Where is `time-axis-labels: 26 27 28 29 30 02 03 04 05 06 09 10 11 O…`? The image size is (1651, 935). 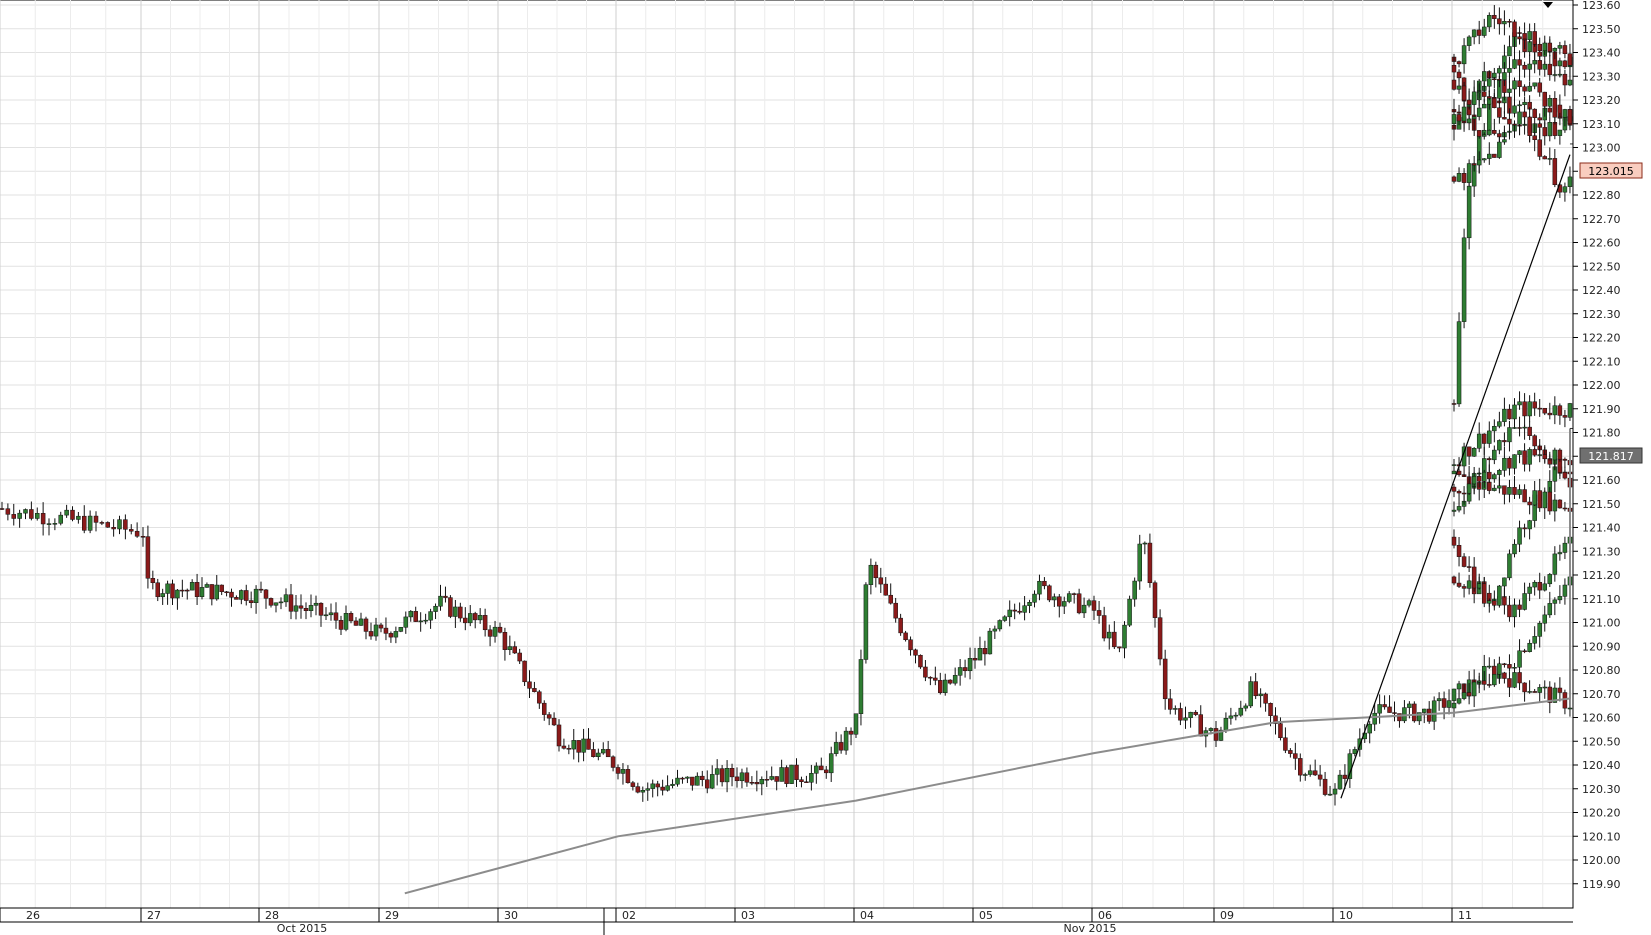 time-axis-labels: 26 27 28 29 30 02 03 04 05 06 09 10 11 O… is located at coordinates (749, 922).